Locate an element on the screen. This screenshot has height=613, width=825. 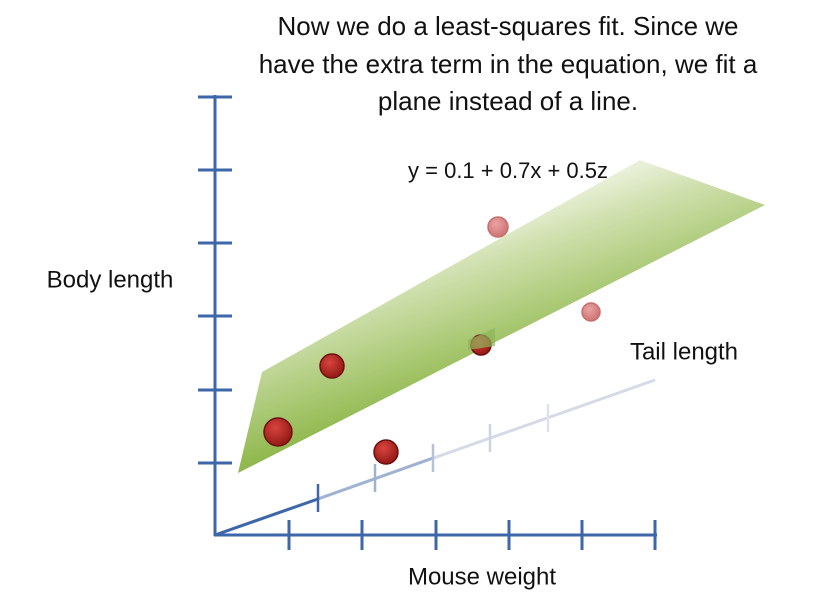
horizontal-axis-label: Mouse weight is located at coordinates (482, 576).